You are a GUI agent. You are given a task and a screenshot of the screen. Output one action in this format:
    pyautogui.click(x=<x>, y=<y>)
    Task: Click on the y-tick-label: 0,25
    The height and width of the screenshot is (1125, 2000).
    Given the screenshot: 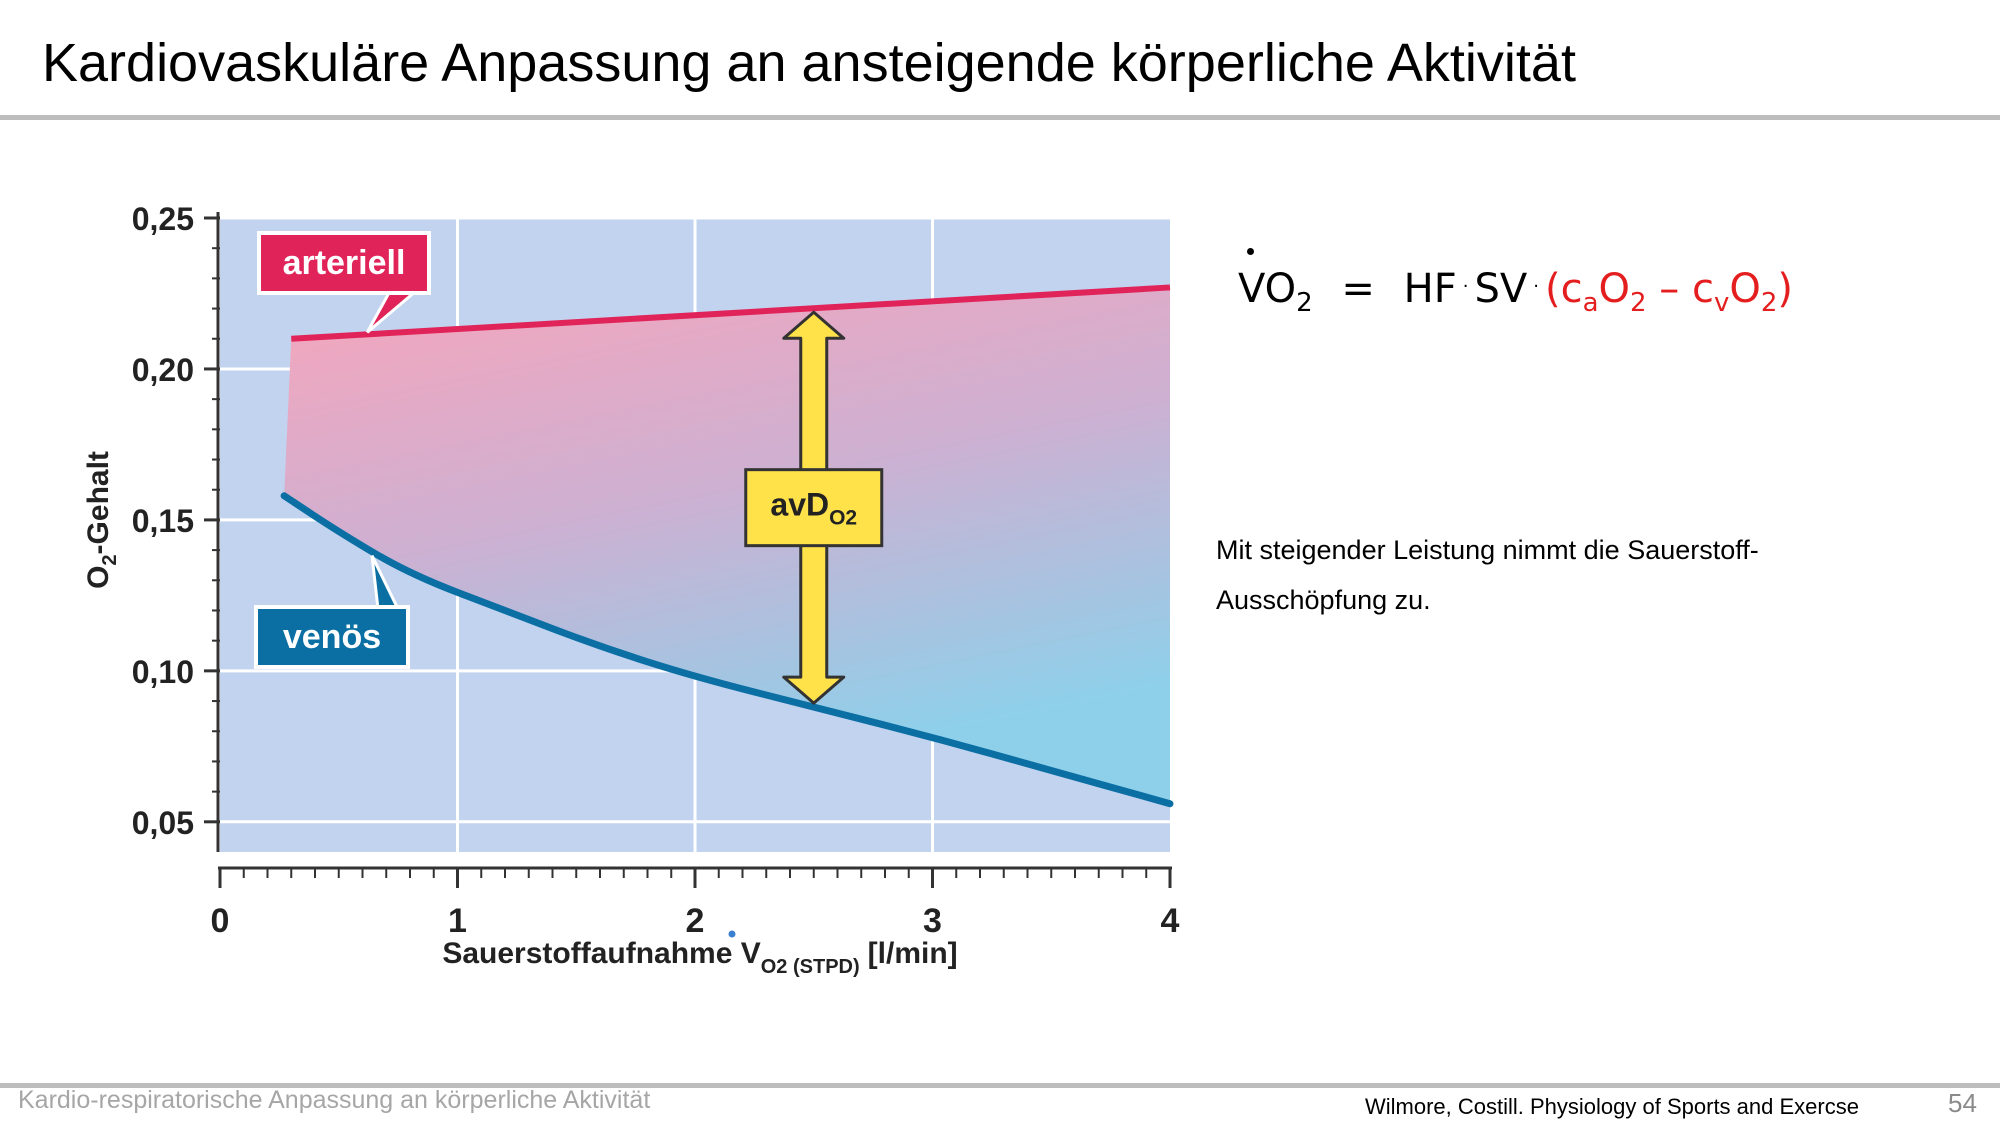 What is the action you would take?
    pyautogui.click(x=163, y=219)
    